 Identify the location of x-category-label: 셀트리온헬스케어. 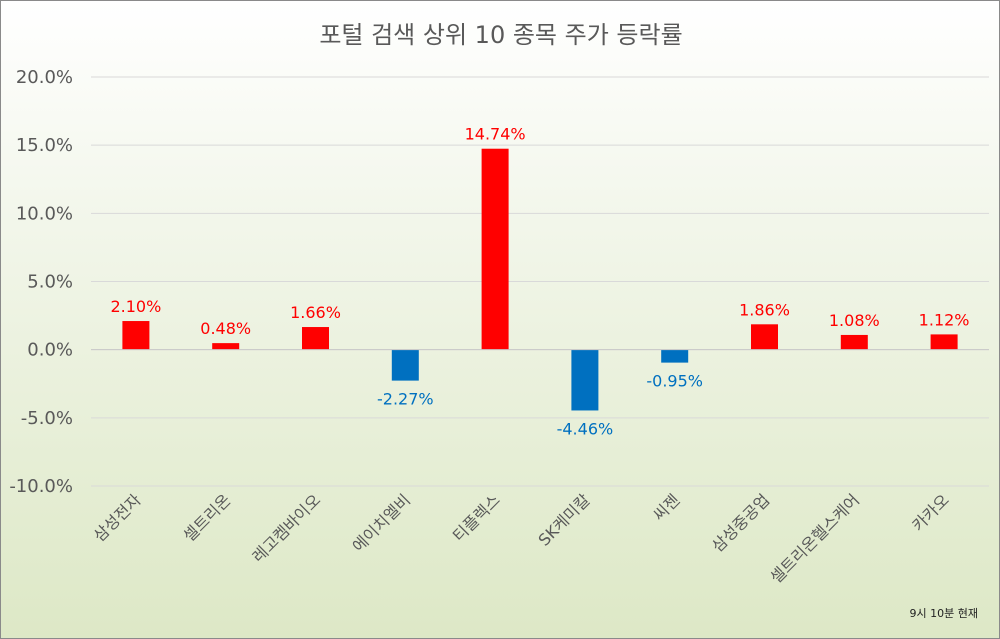
(814, 538).